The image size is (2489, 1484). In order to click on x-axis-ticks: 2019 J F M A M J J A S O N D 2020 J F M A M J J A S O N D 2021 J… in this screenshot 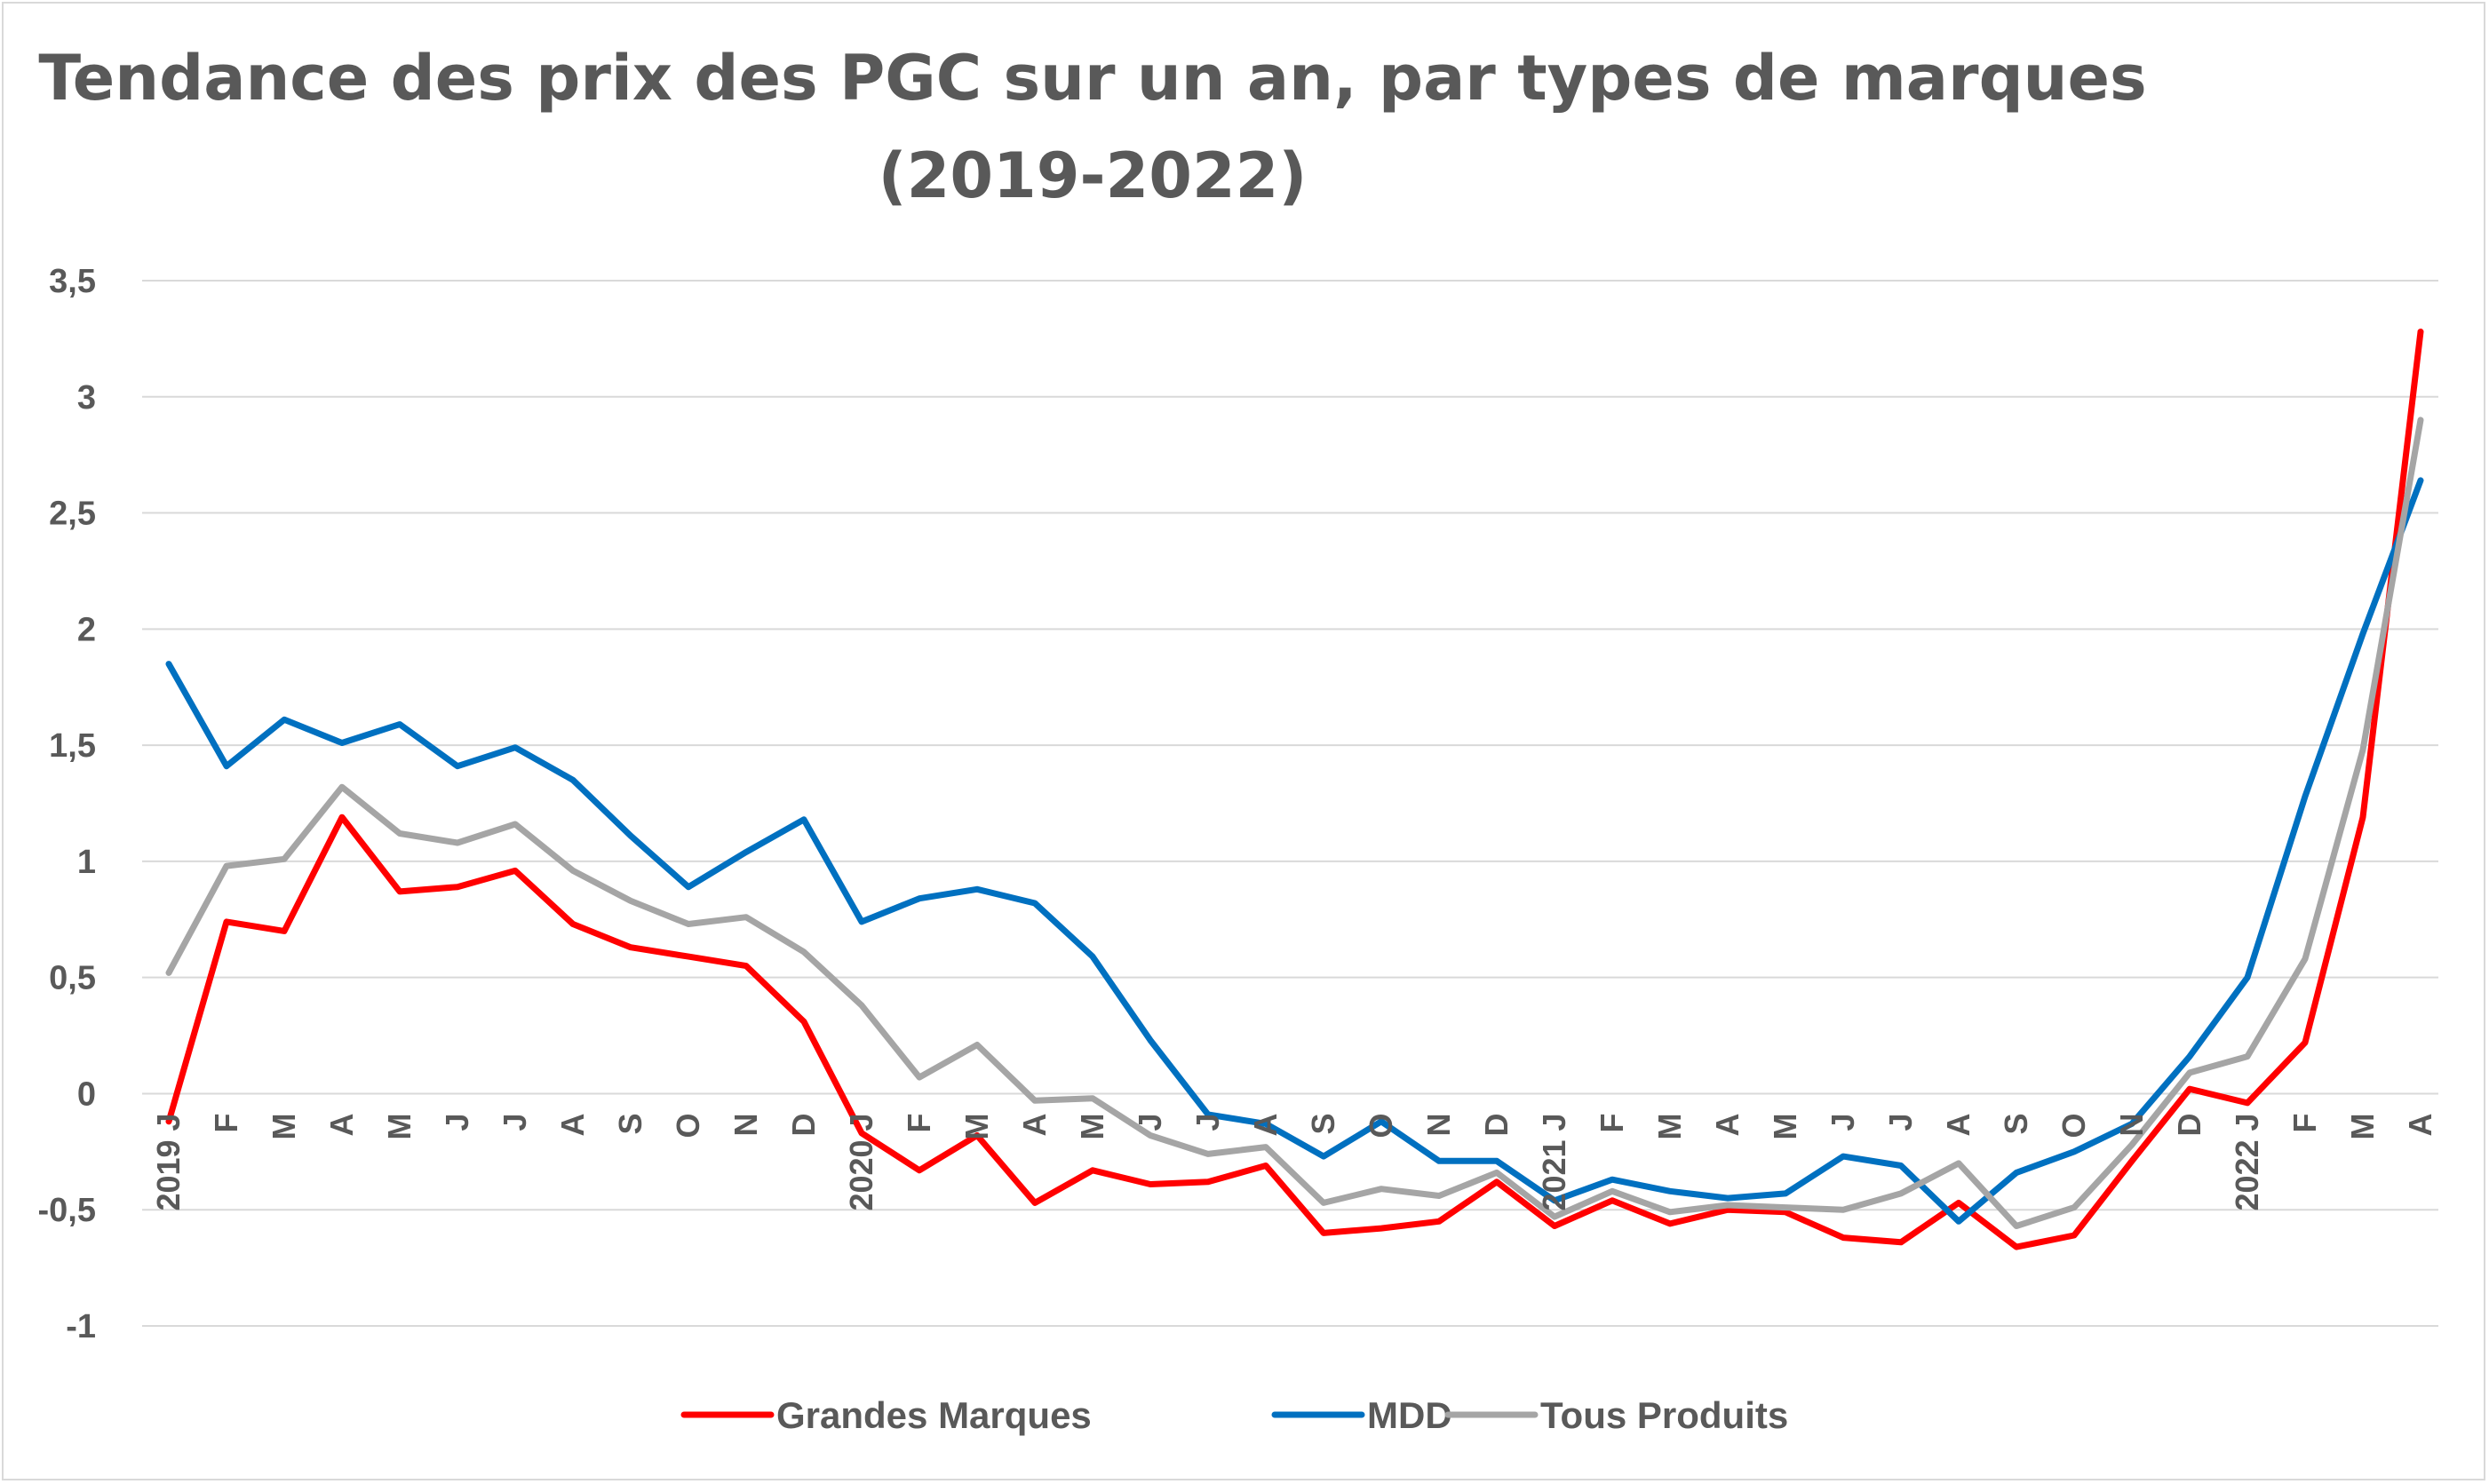, I will do `click(1294, 1161)`.